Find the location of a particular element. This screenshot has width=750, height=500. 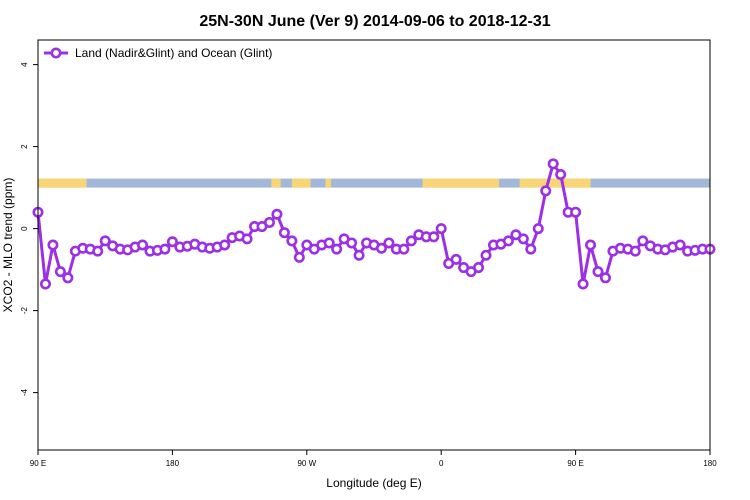

x-tick-label: 90 W is located at coordinates (306, 463).